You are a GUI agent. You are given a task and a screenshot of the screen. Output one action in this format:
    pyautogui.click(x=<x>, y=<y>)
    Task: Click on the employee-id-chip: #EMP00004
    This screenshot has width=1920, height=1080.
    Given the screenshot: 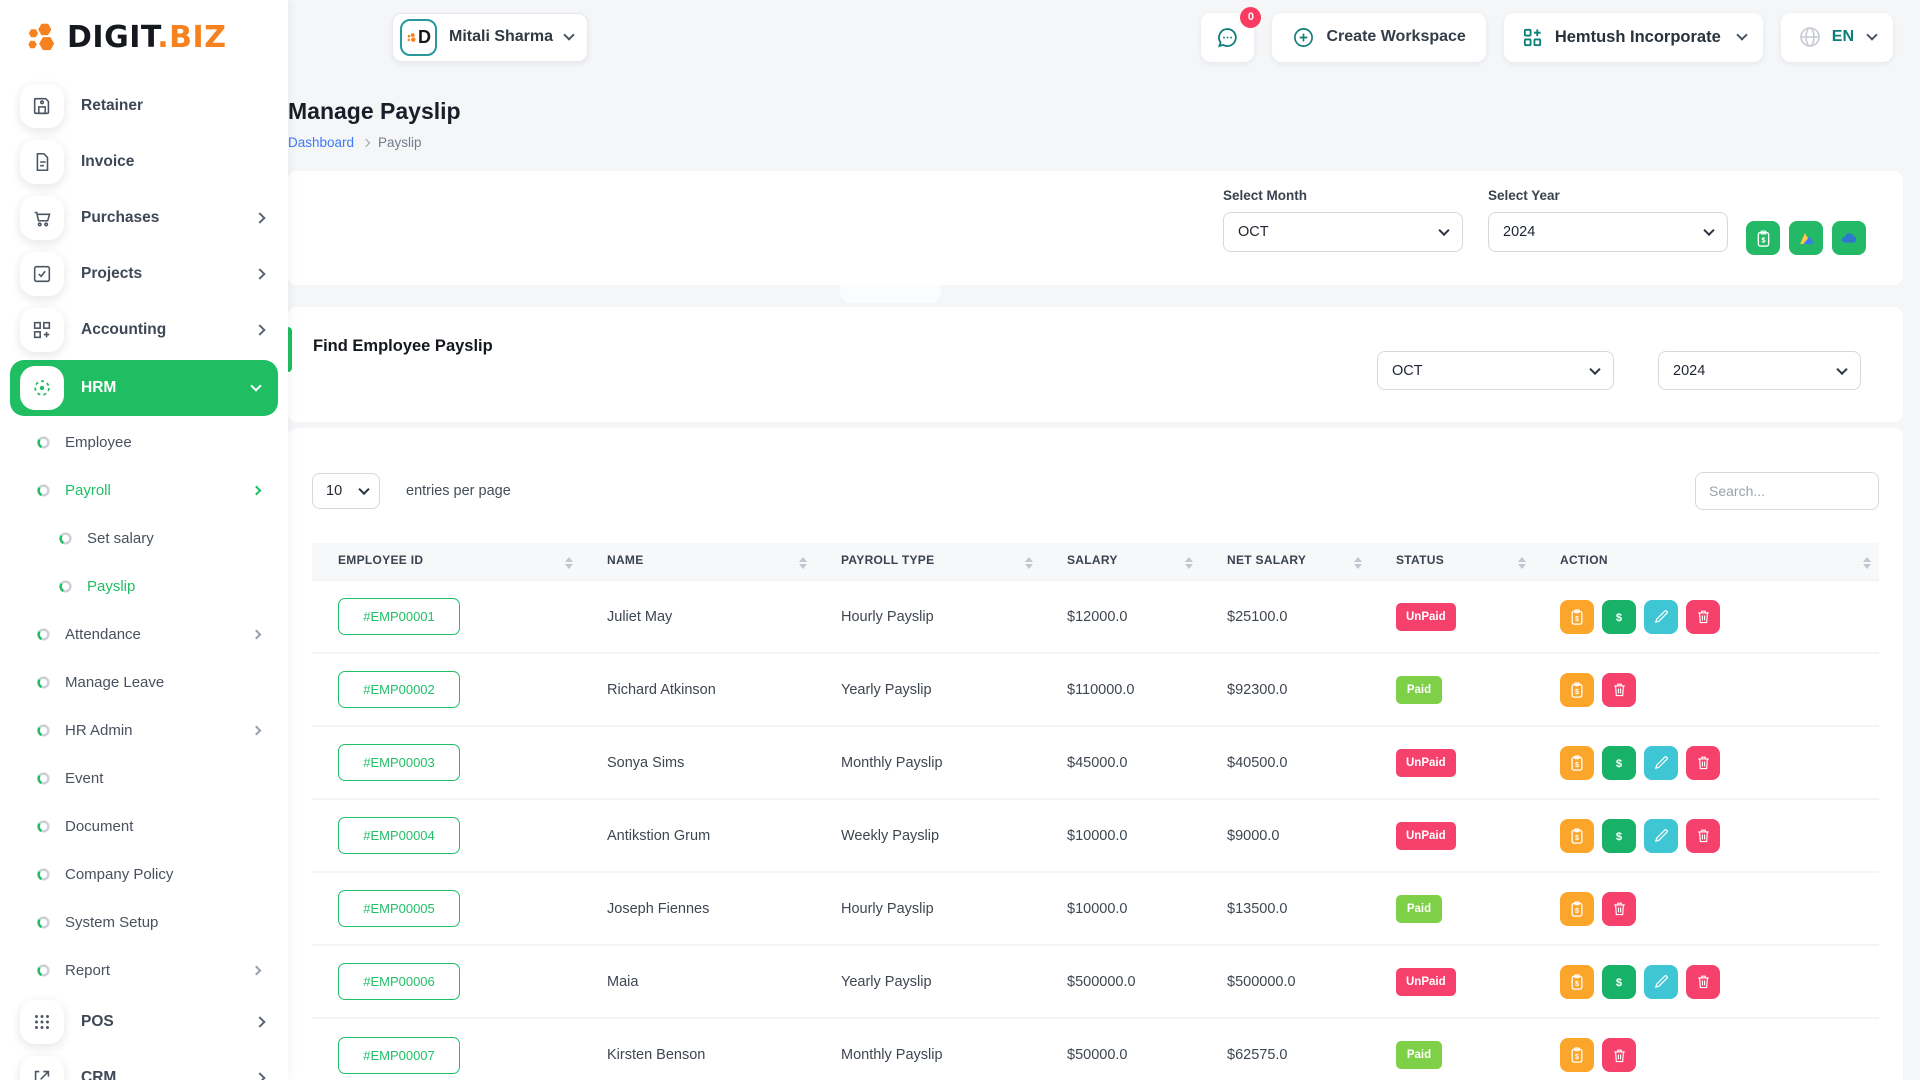 What is the action you would take?
    pyautogui.click(x=399, y=835)
    